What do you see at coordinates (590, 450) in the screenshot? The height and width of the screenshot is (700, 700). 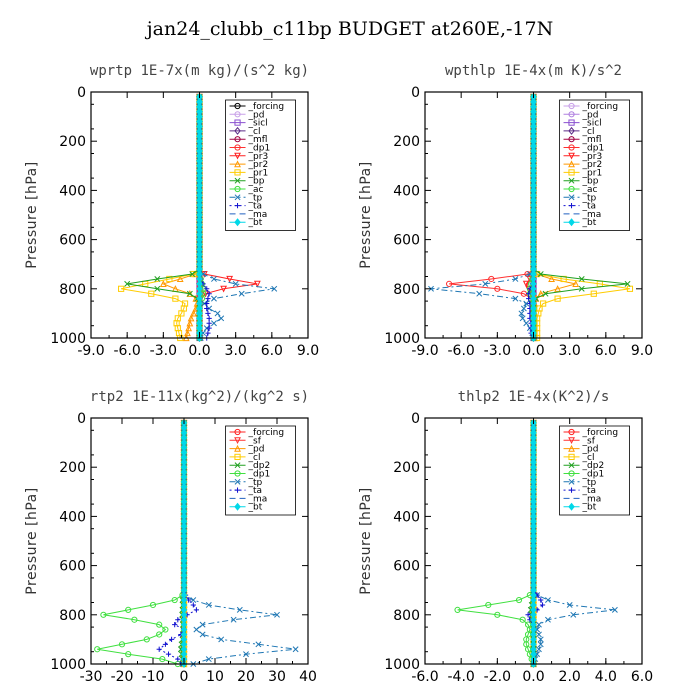 I see `legend-label: _pd` at bounding box center [590, 450].